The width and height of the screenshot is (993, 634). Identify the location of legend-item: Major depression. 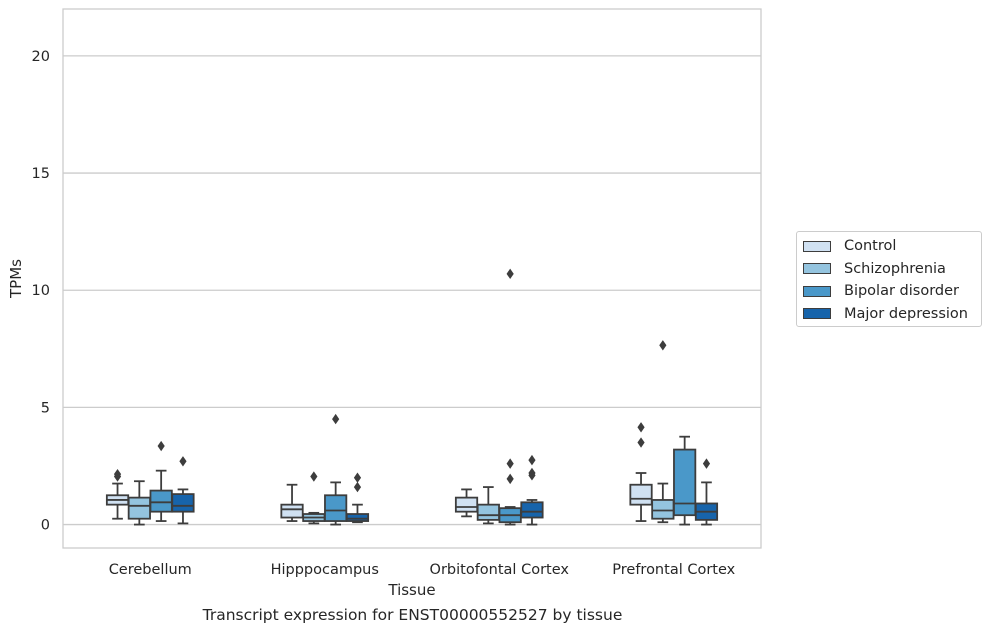
(885, 314).